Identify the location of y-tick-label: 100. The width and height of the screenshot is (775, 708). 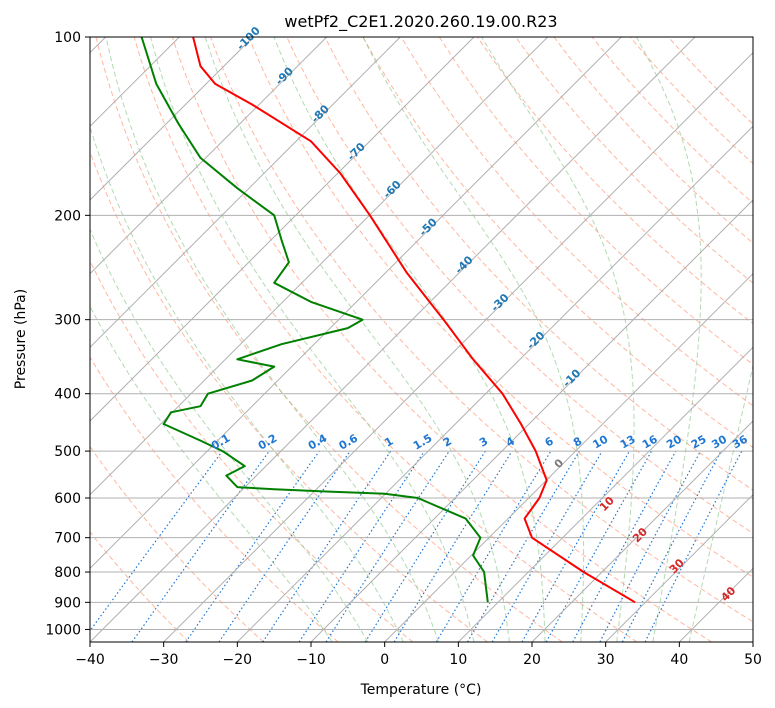
(67, 38).